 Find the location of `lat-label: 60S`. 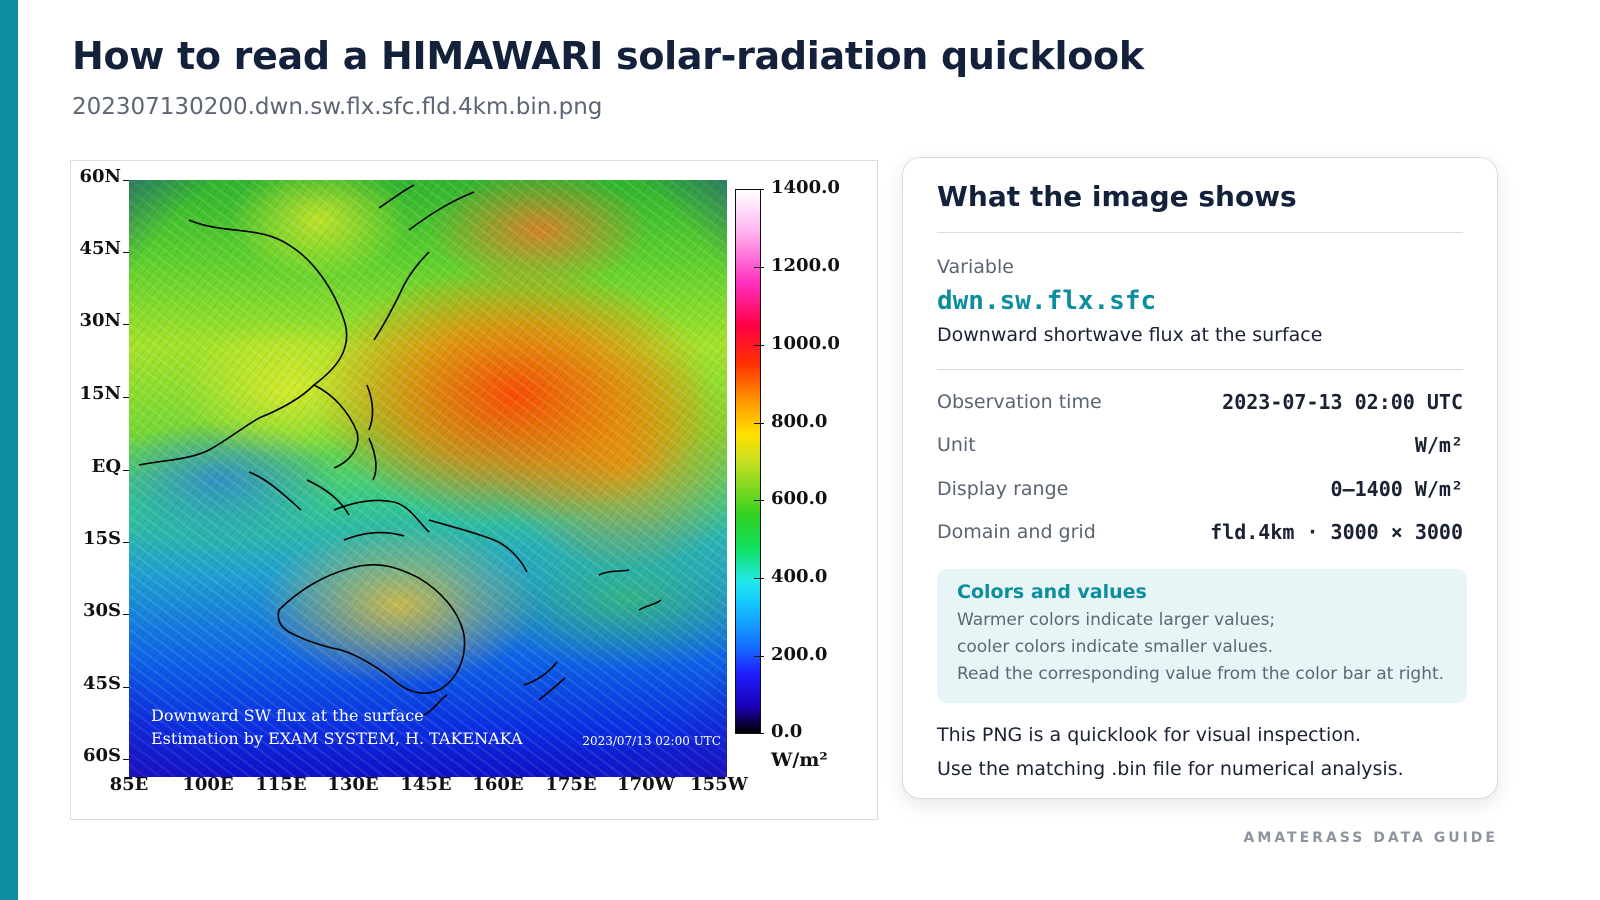

lat-label: 60S is located at coordinates (101, 755).